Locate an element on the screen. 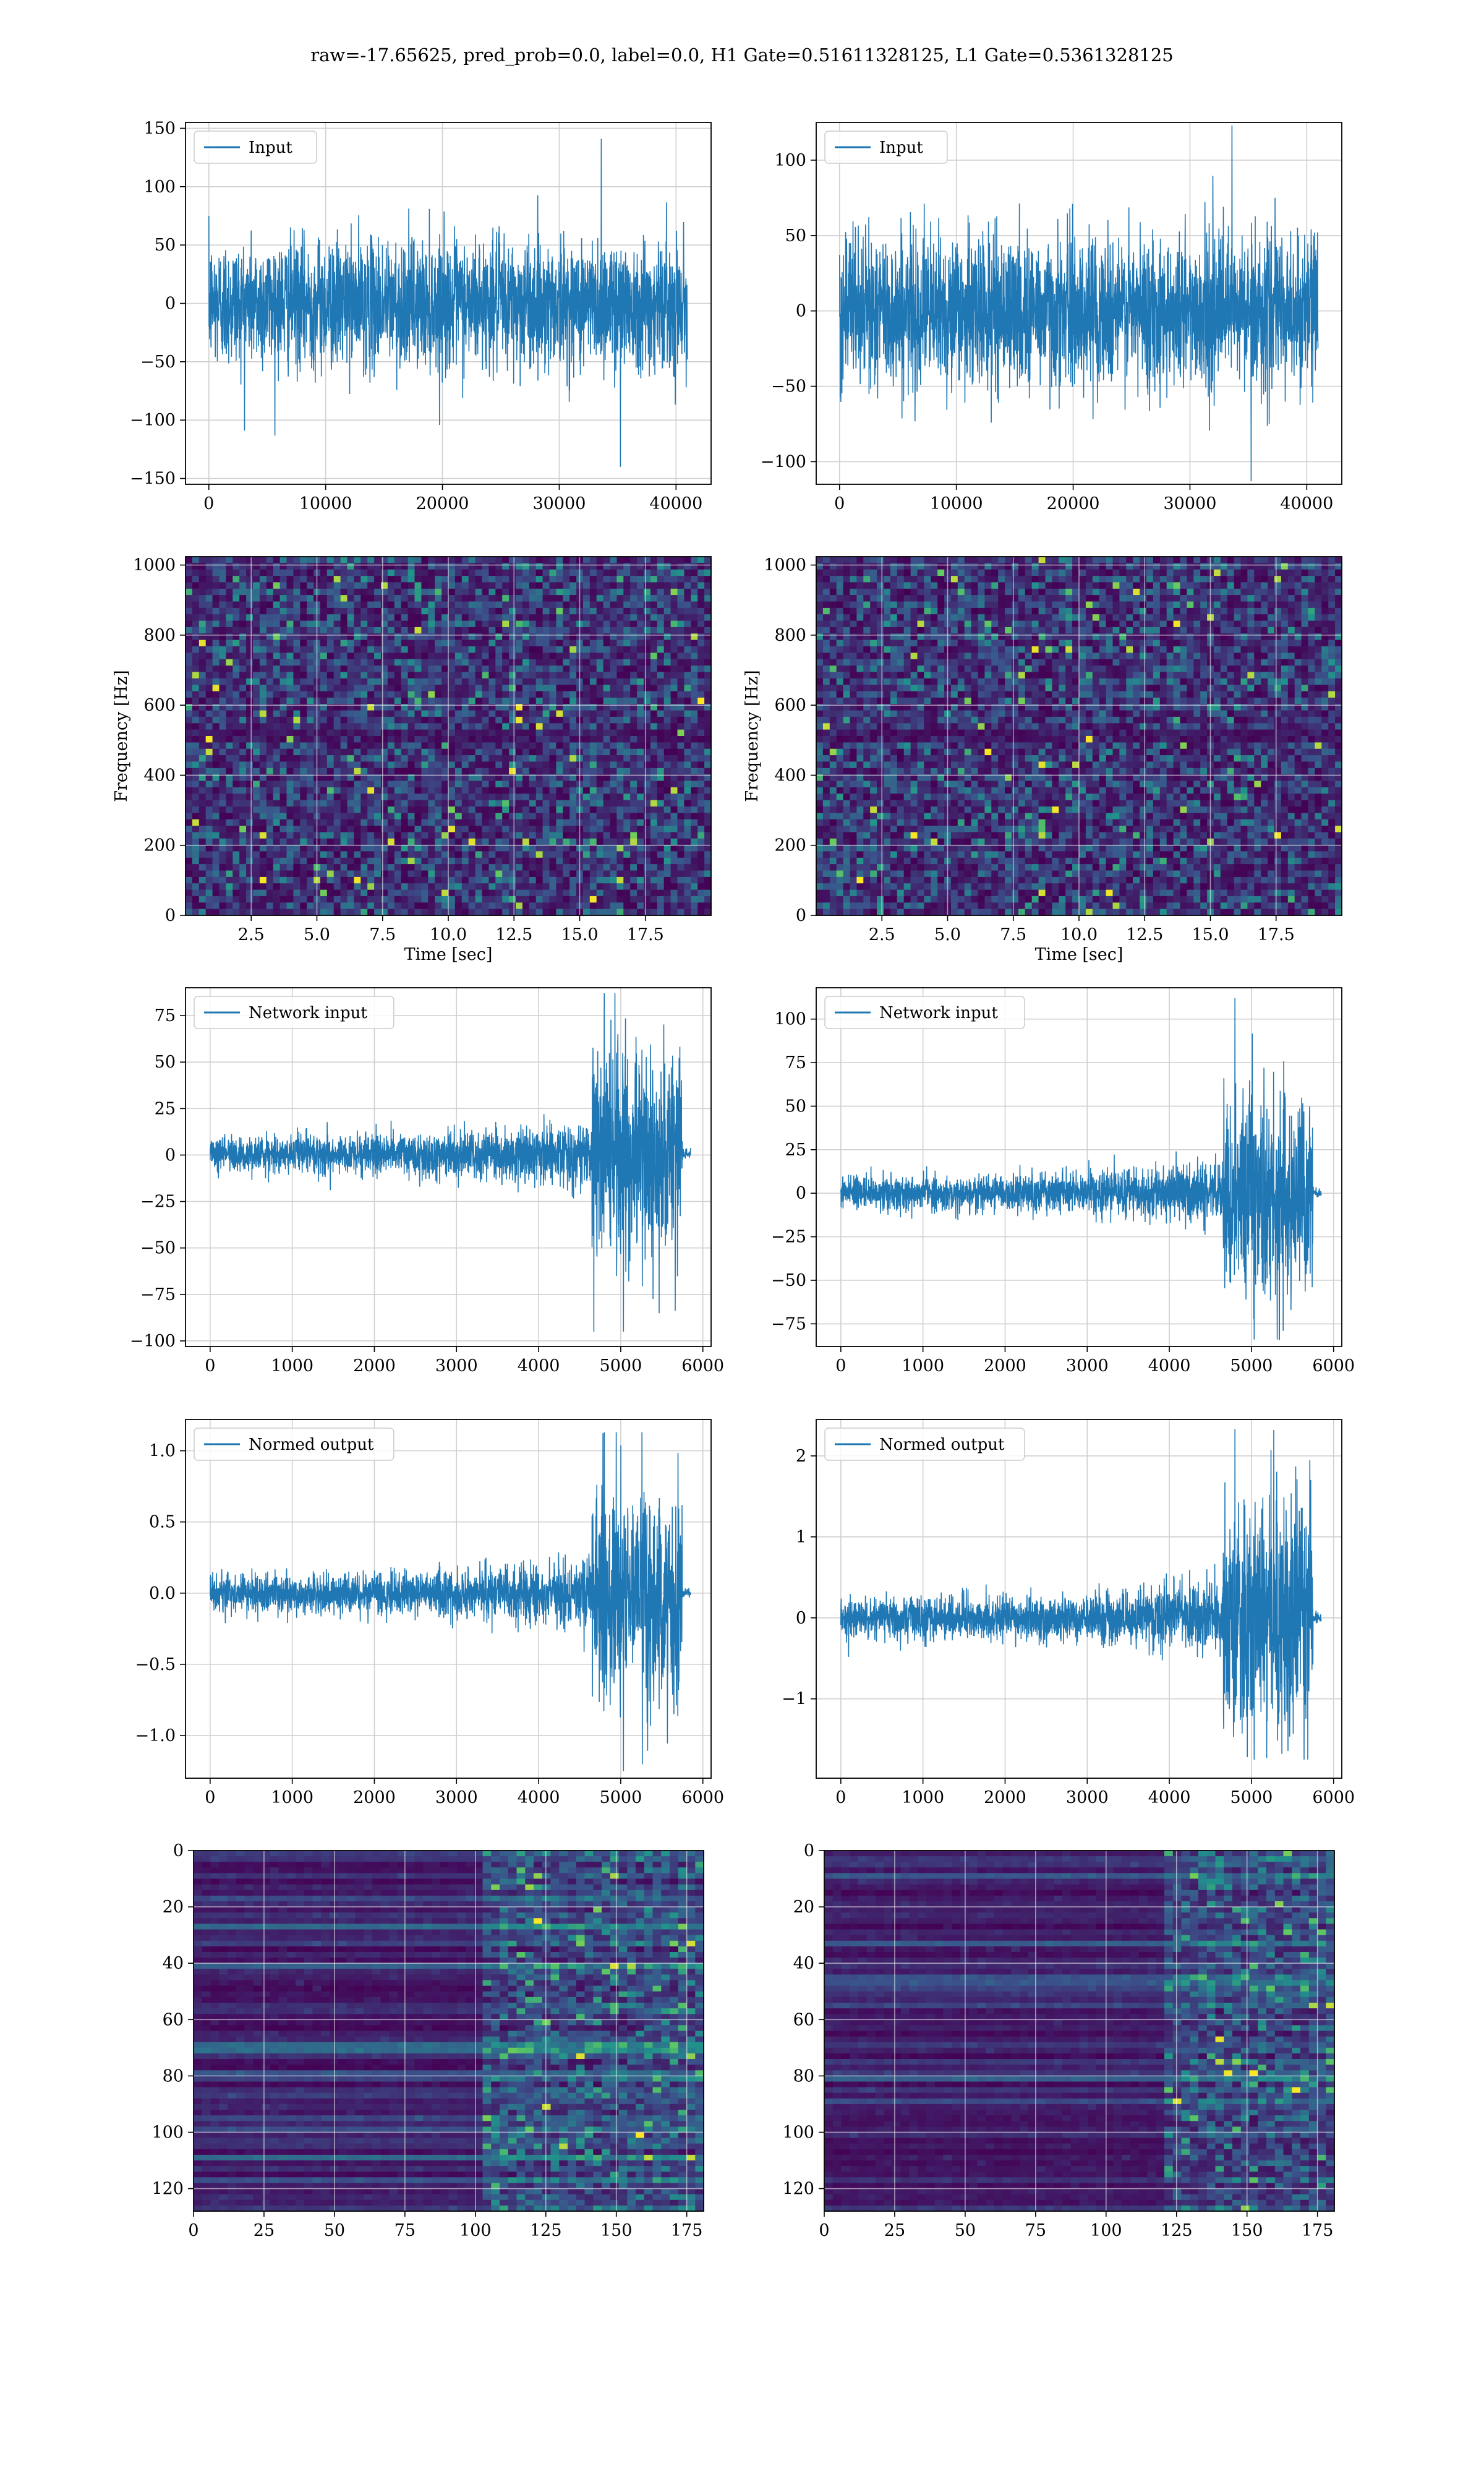 The height and width of the screenshot is (2474, 1484). x-tick-label: 2.5 is located at coordinates (251, 934).